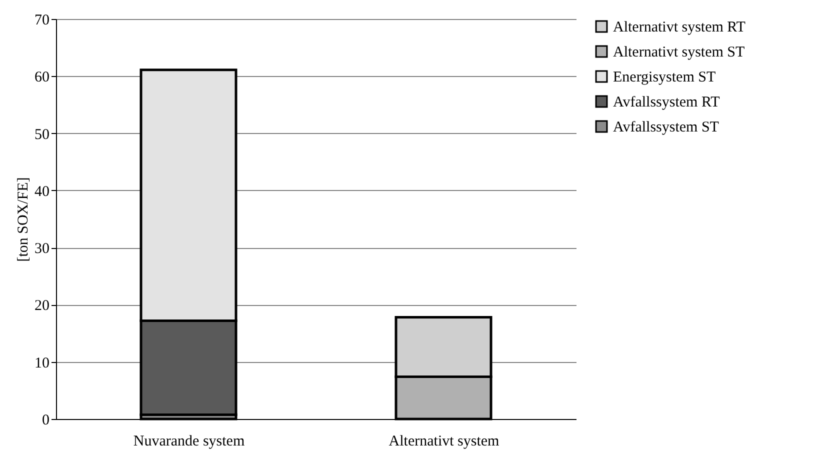  I want to click on legend-label: Energisystem ST, so click(664, 78).